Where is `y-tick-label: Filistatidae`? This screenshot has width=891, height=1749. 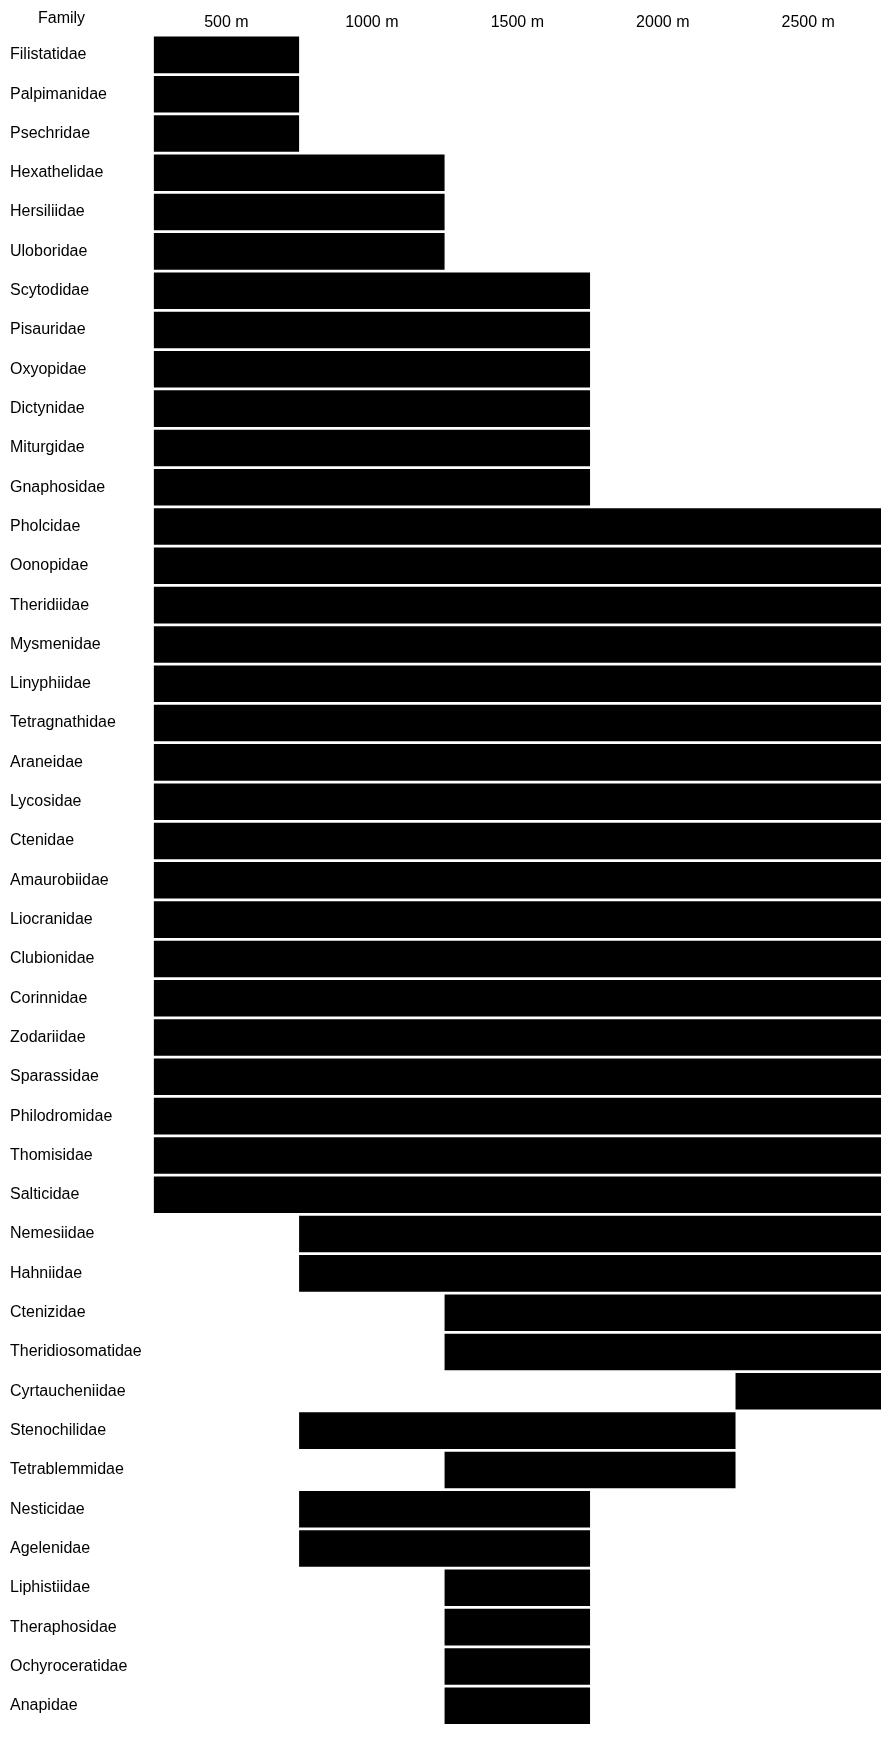
y-tick-label: Filistatidae is located at coordinates (48, 54).